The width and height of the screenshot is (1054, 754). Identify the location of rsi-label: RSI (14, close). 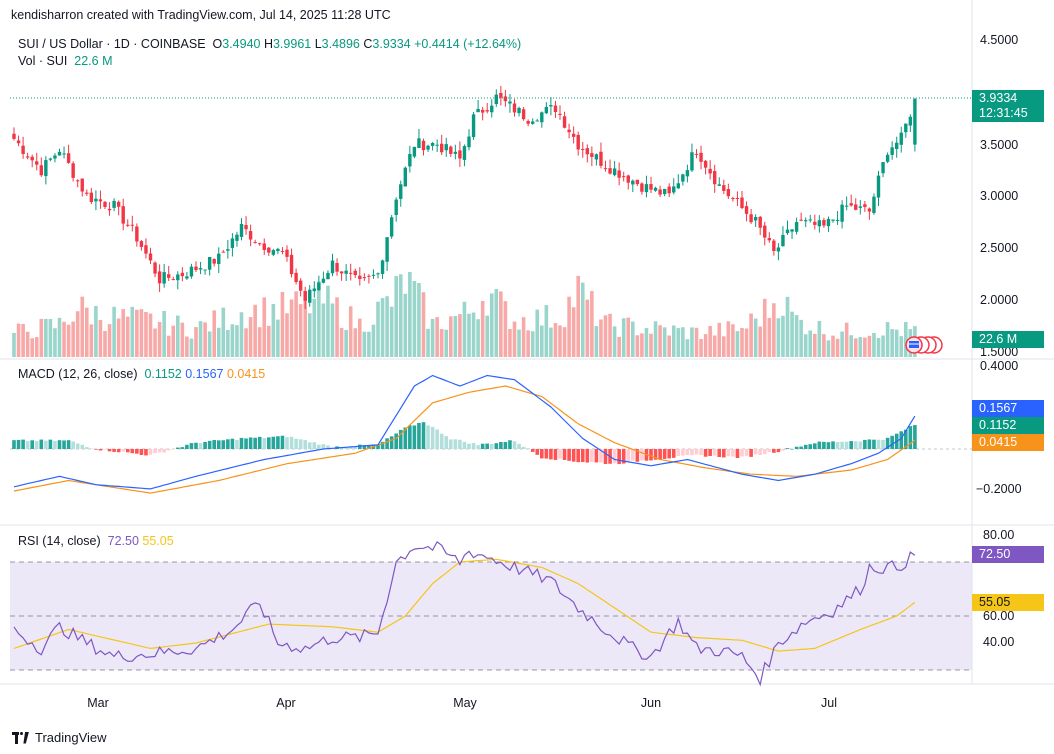
(59, 541).